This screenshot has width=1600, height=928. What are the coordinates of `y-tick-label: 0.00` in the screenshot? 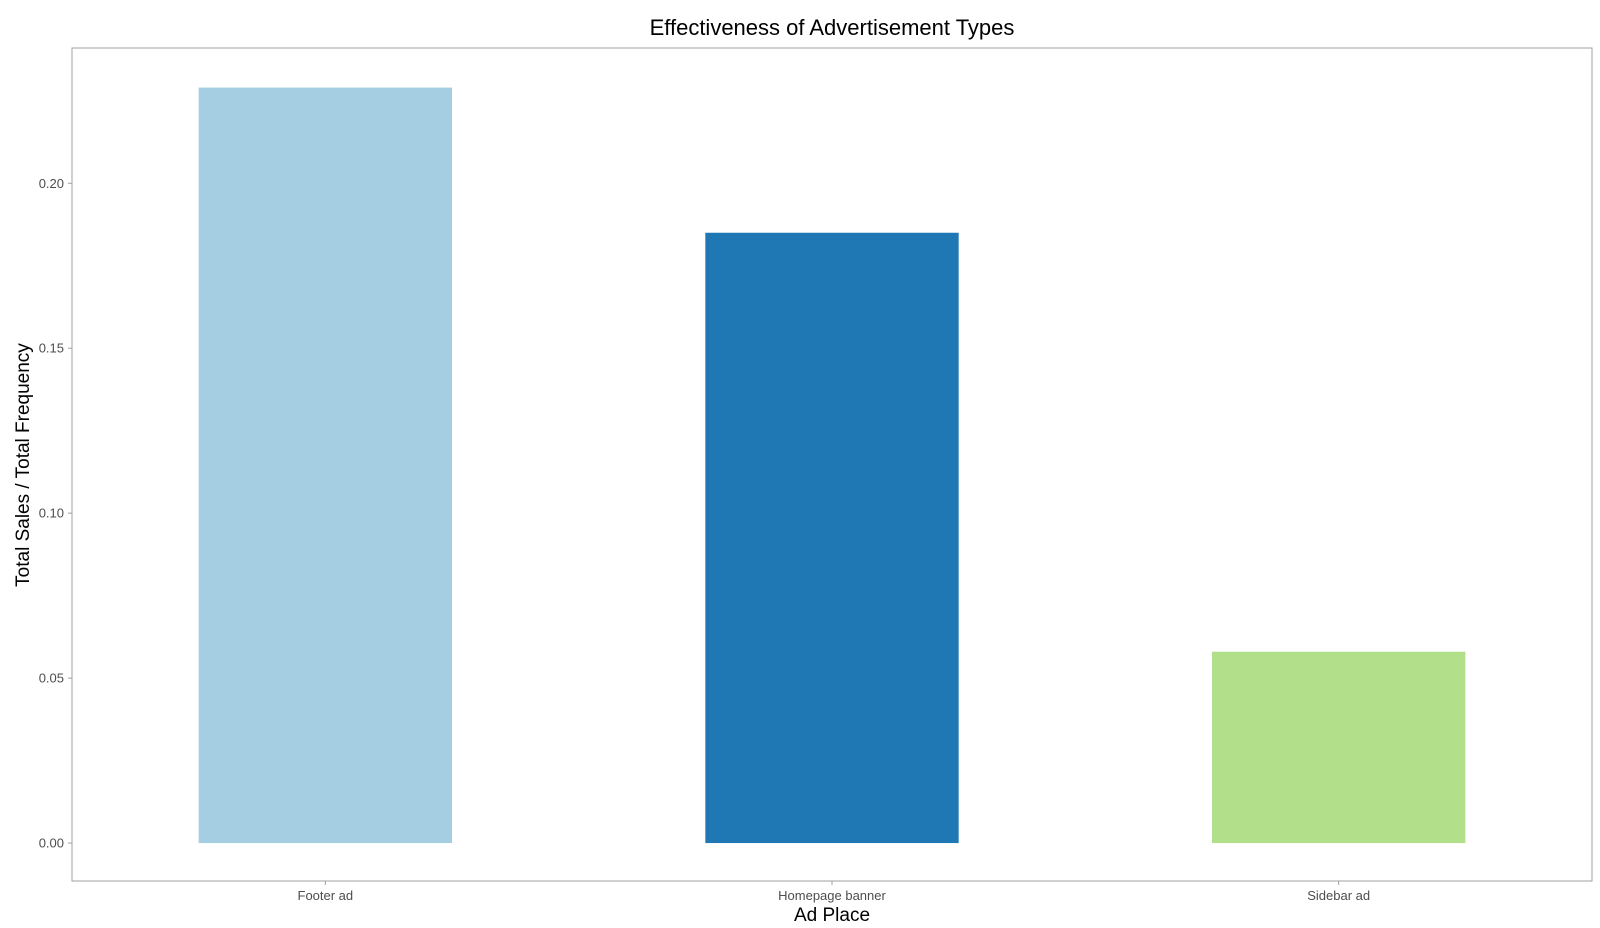 It's located at (51, 843).